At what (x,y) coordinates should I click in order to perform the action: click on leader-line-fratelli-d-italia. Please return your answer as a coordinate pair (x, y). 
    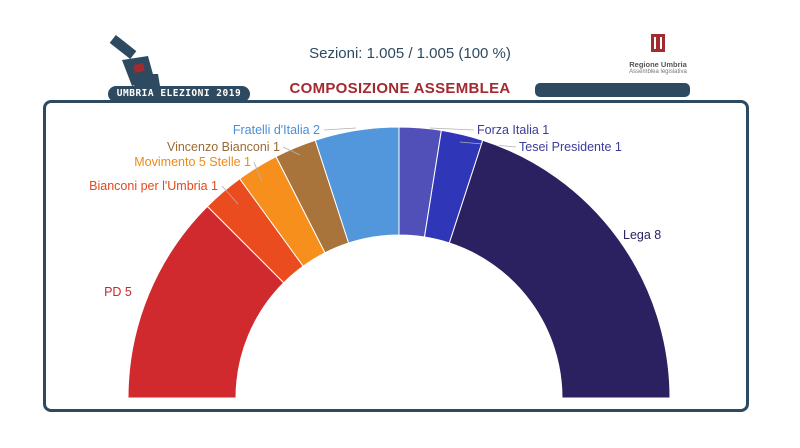
    Looking at the image, I should click on (340, 129).